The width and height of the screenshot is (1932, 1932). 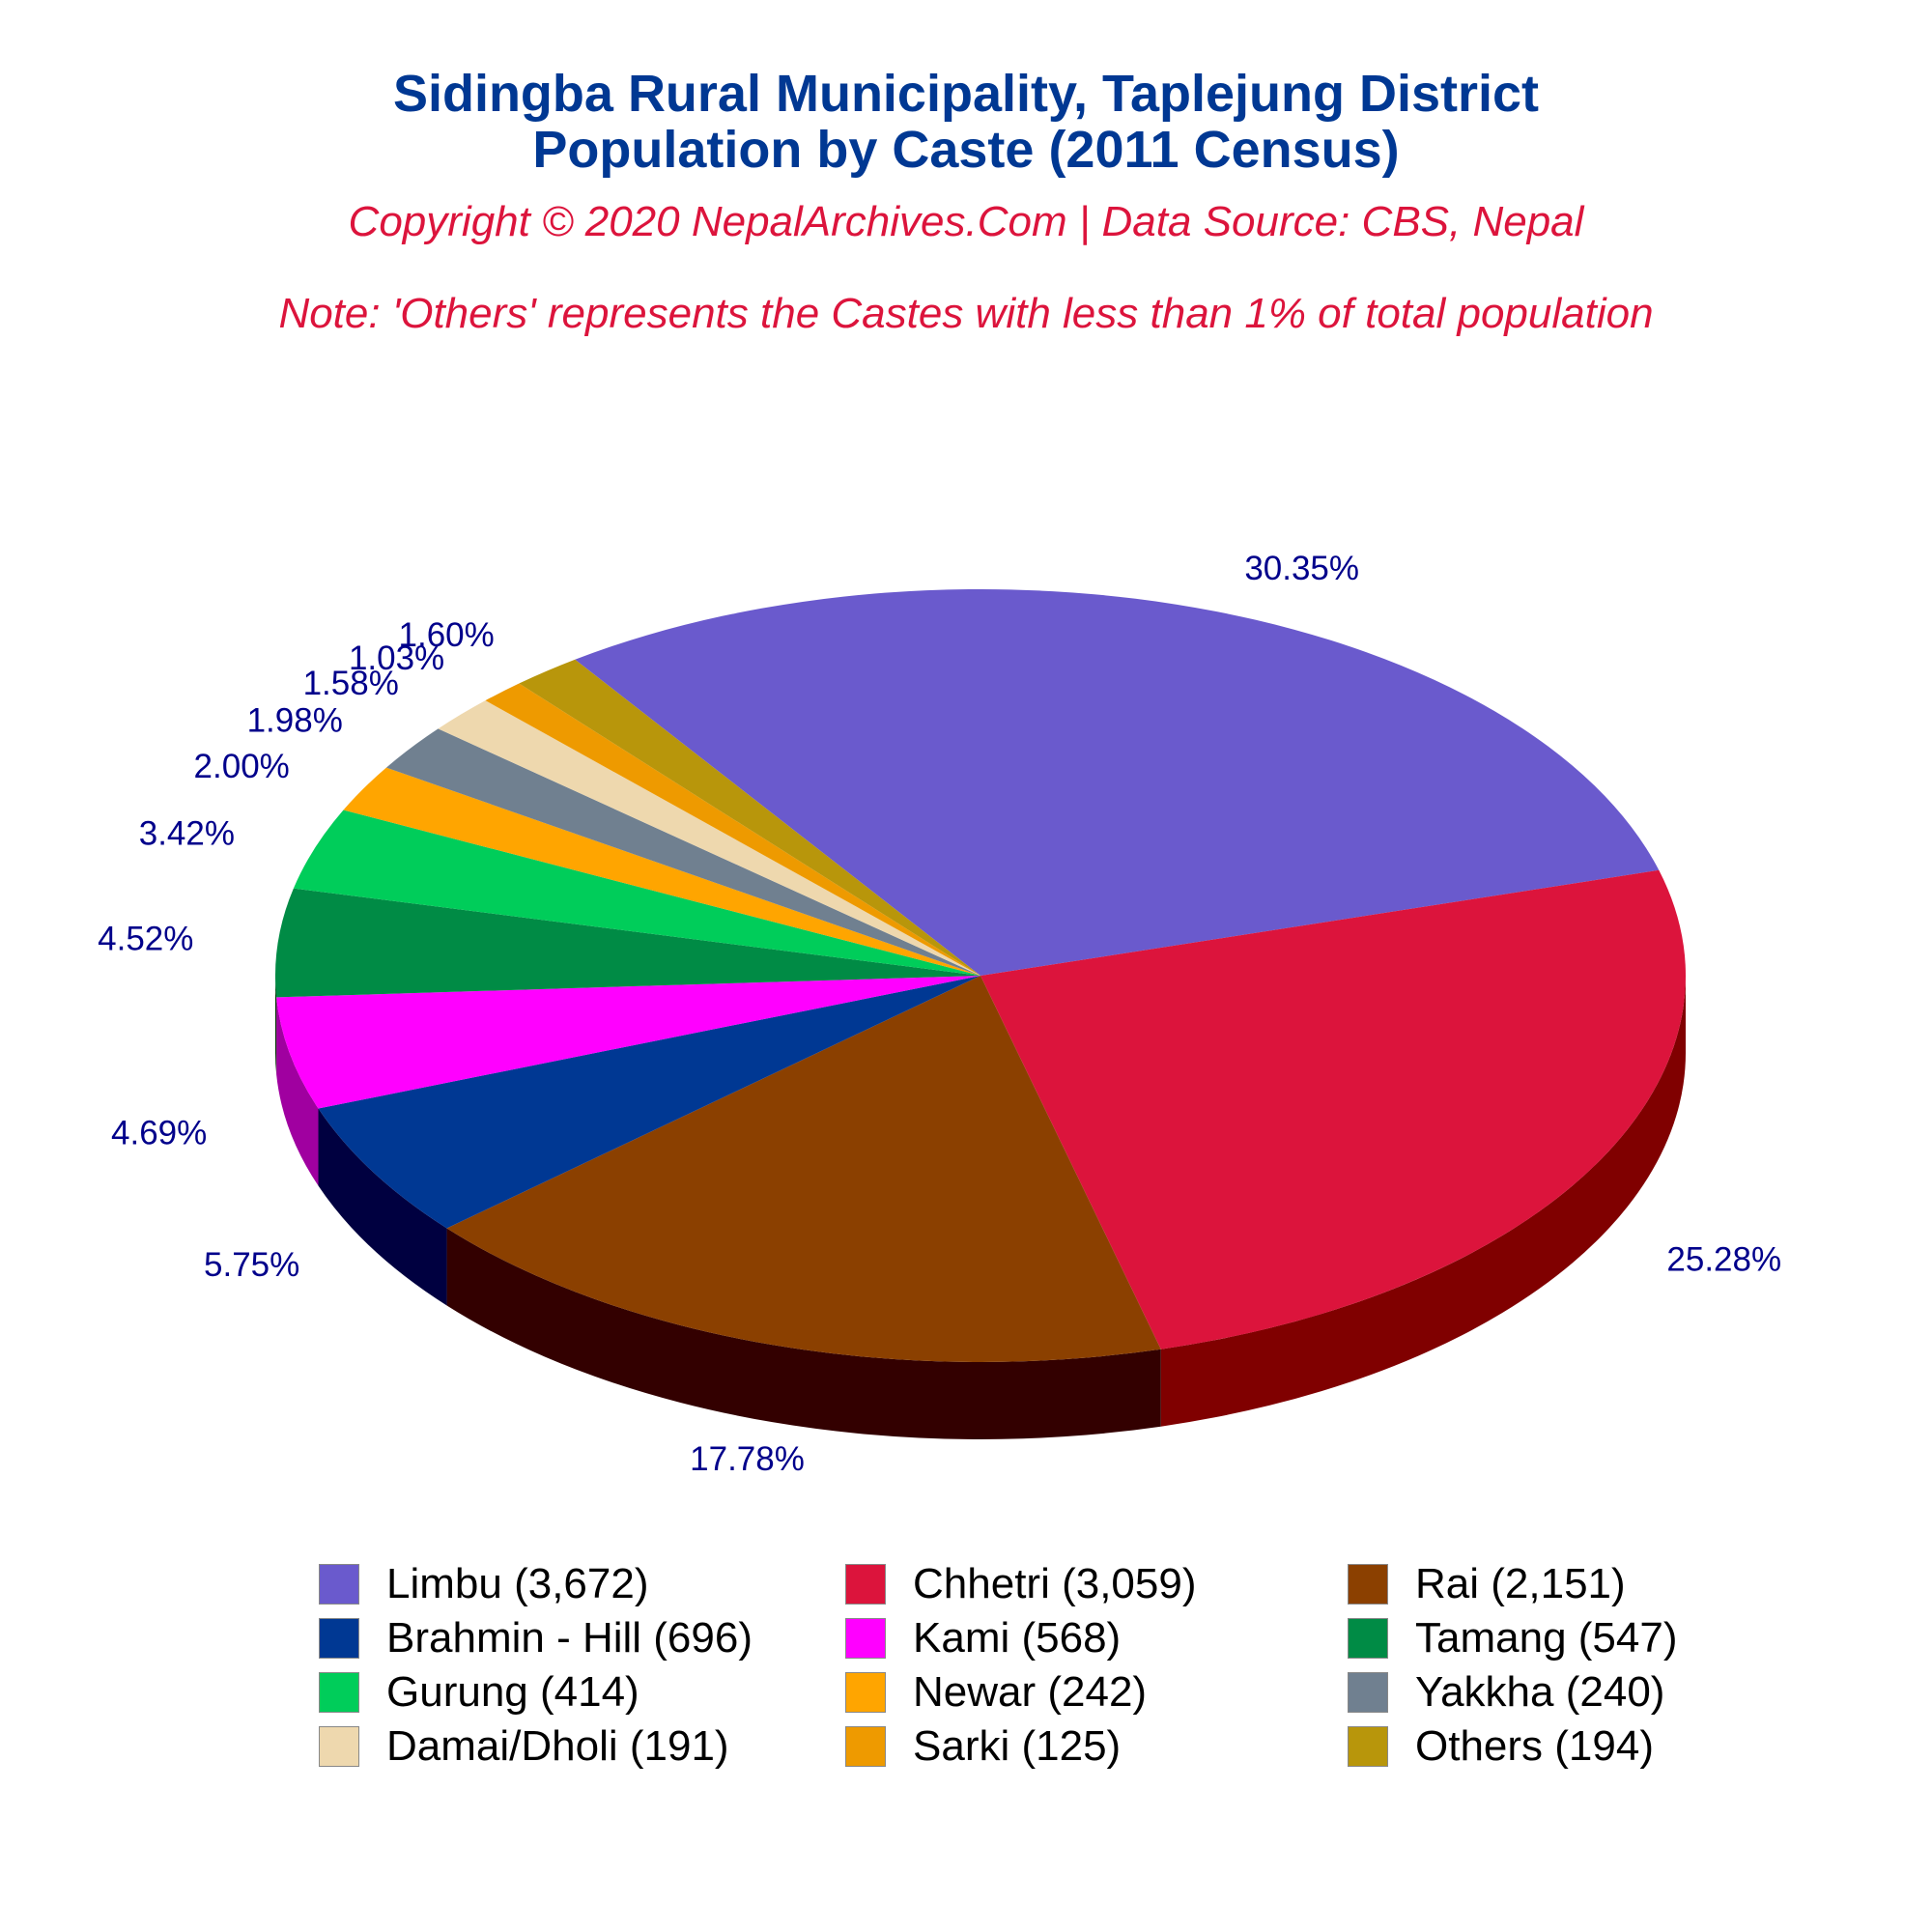 I want to click on legend-item: Others (194), so click(x=1519, y=1746).